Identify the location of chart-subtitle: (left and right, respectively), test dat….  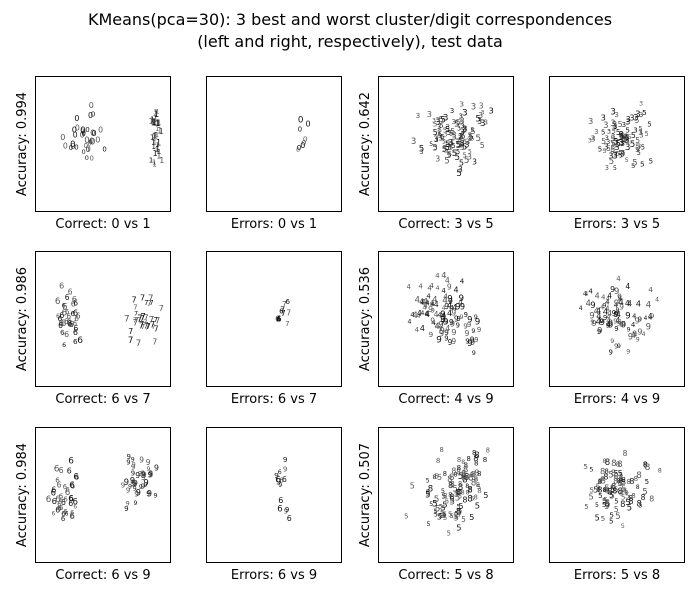
(350, 41).